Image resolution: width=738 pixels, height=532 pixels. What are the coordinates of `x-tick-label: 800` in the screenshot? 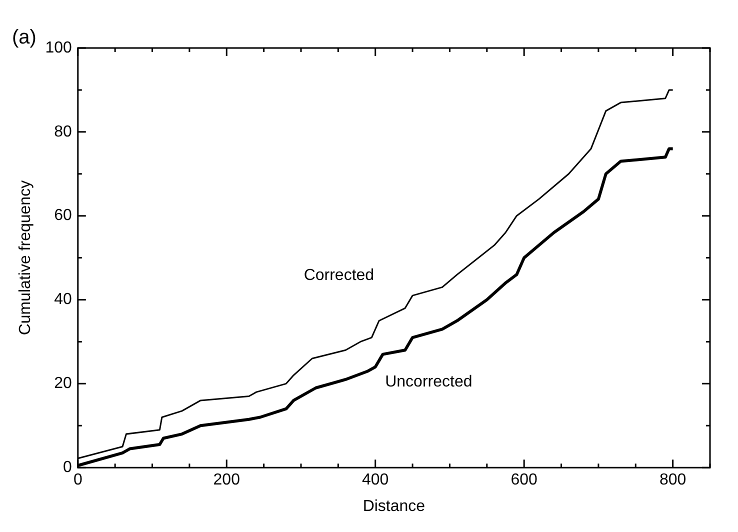 It's located at (672, 480).